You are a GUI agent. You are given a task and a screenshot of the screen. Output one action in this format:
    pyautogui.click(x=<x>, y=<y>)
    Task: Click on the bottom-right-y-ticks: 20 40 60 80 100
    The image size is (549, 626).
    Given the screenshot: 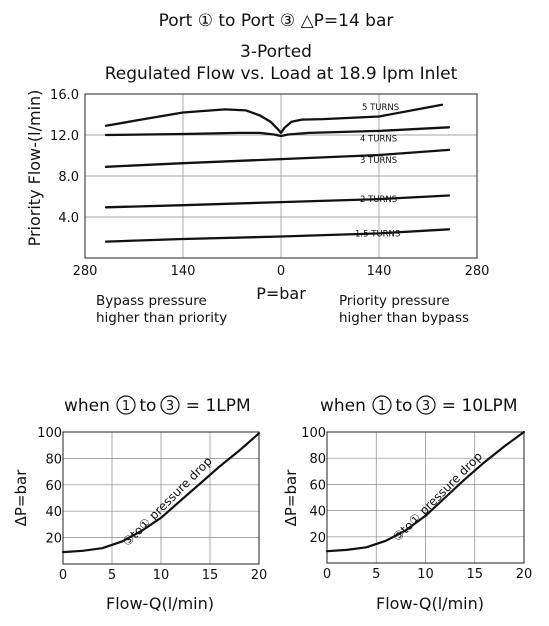 What is the action you would take?
    pyautogui.click(x=313, y=486)
    